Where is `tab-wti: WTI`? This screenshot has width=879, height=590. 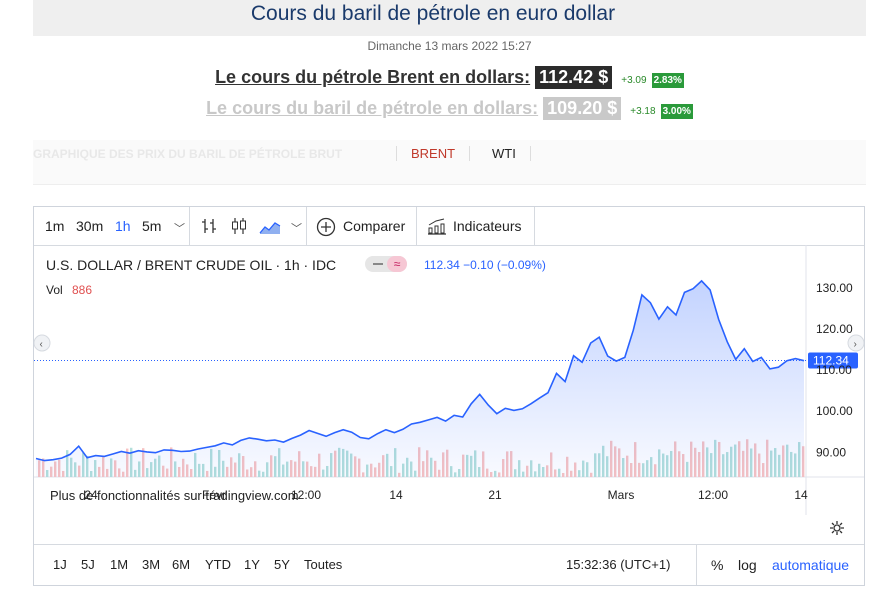
tab-wti: WTI is located at coordinates (504, 153).